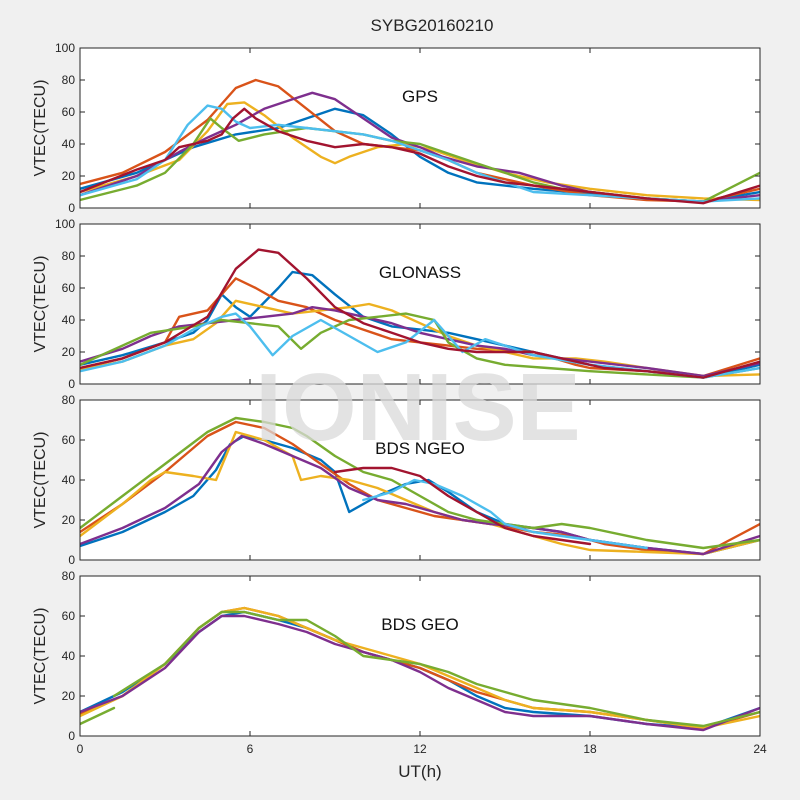 The width and height of the screenshot is (800, 800). Describe the element at coordinates (419, 771) in the screenshot. I see `x-axis-label: UT(h)` at that location.